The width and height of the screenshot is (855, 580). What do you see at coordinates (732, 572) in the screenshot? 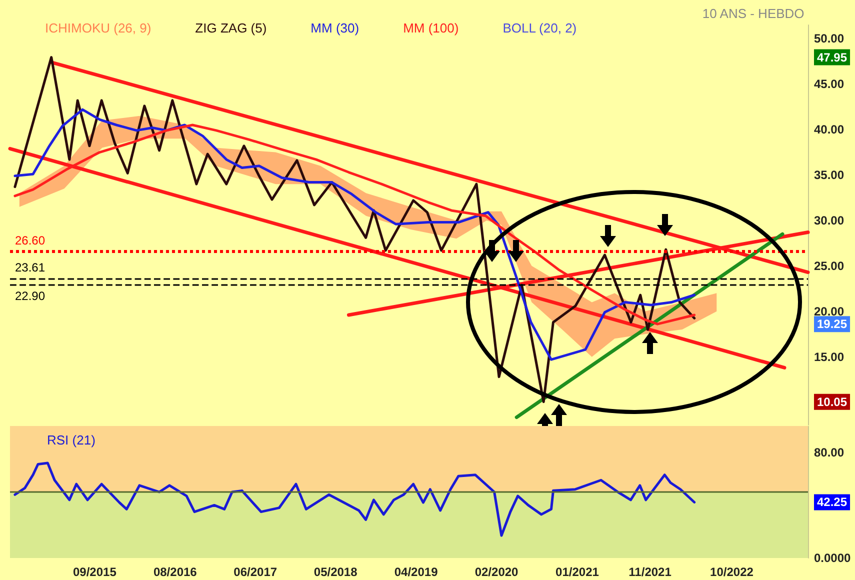
I see `x-tick-label: 10/2022` at bounding box center [732, 572].